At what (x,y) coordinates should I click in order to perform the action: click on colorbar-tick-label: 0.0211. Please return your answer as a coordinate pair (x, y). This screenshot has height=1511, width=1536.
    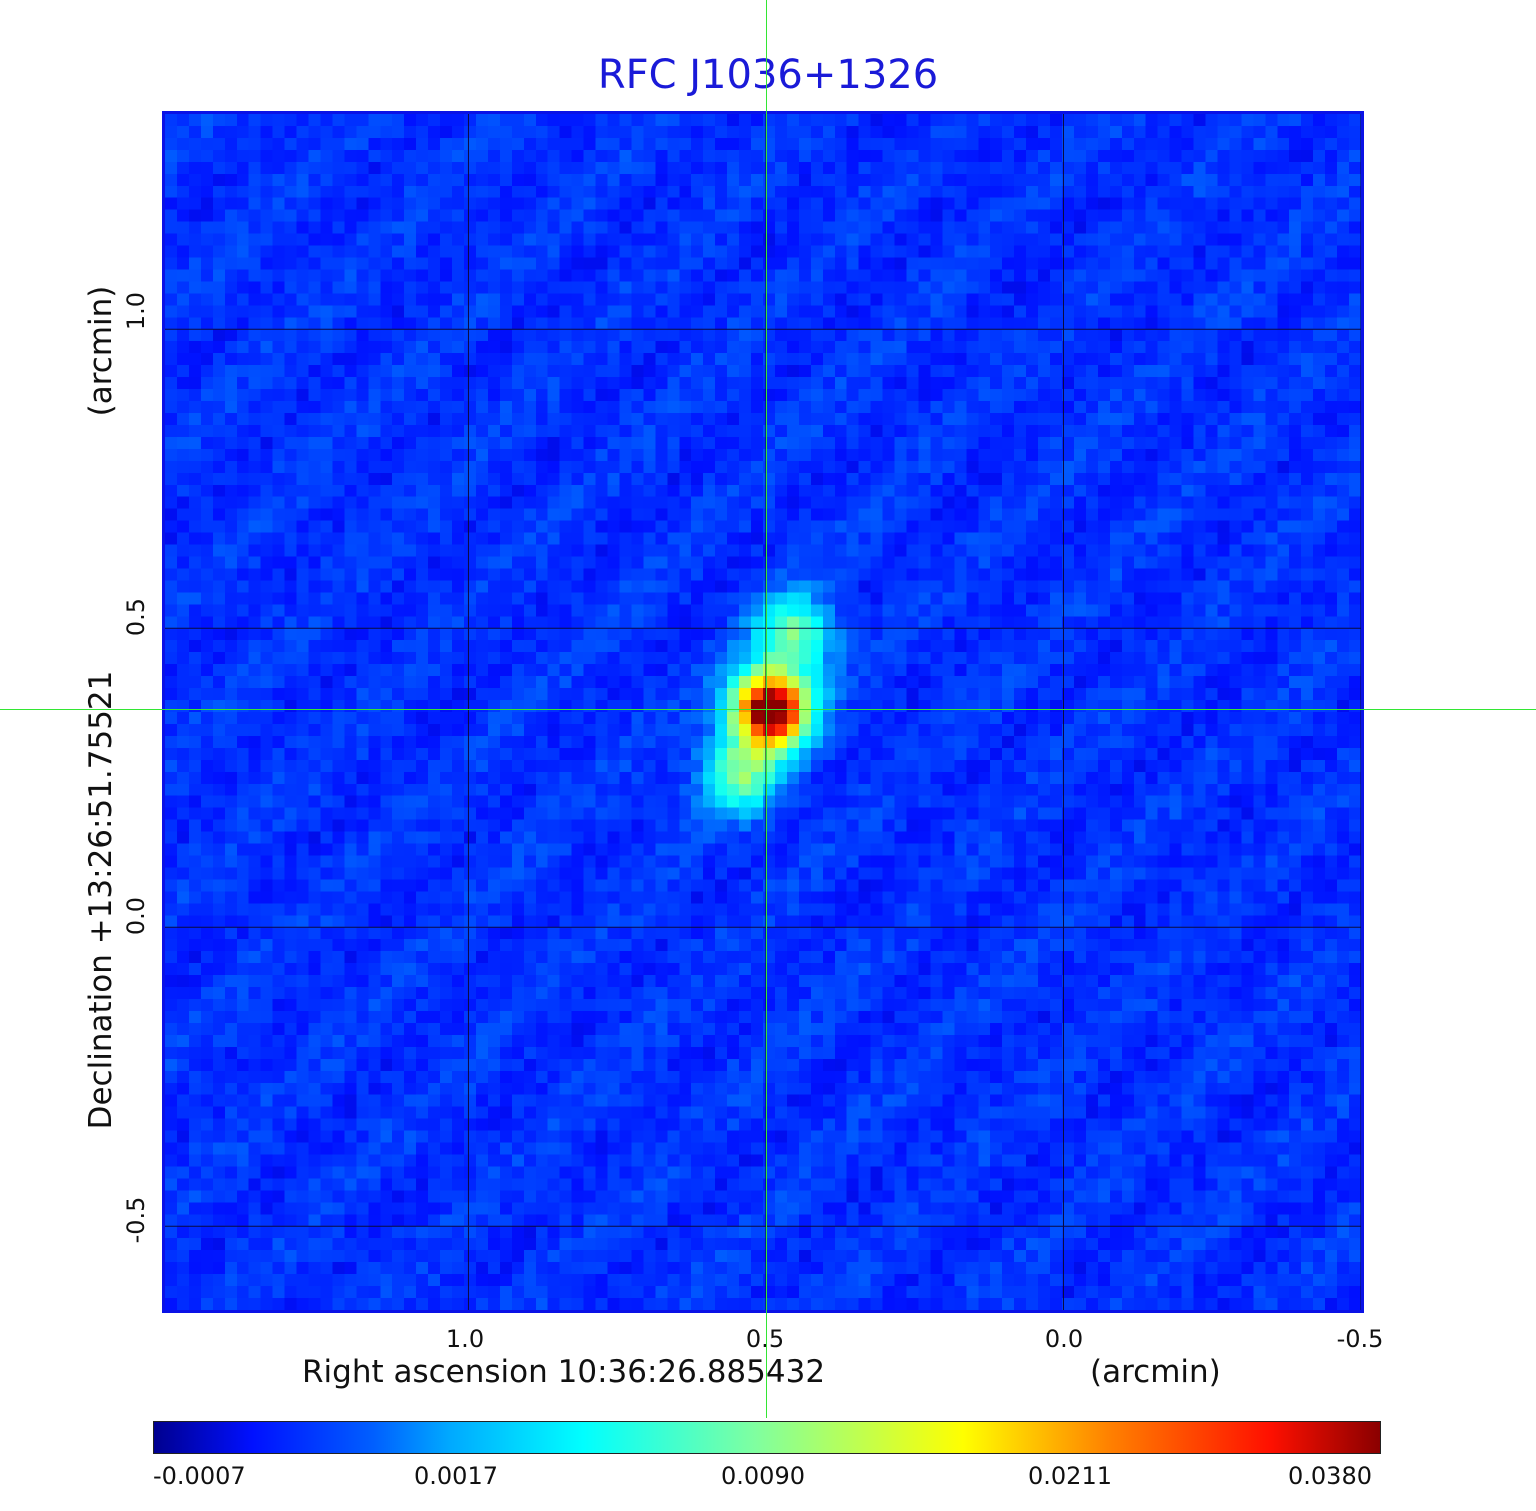
    Looking at the image, I should click on (1070, 1476).